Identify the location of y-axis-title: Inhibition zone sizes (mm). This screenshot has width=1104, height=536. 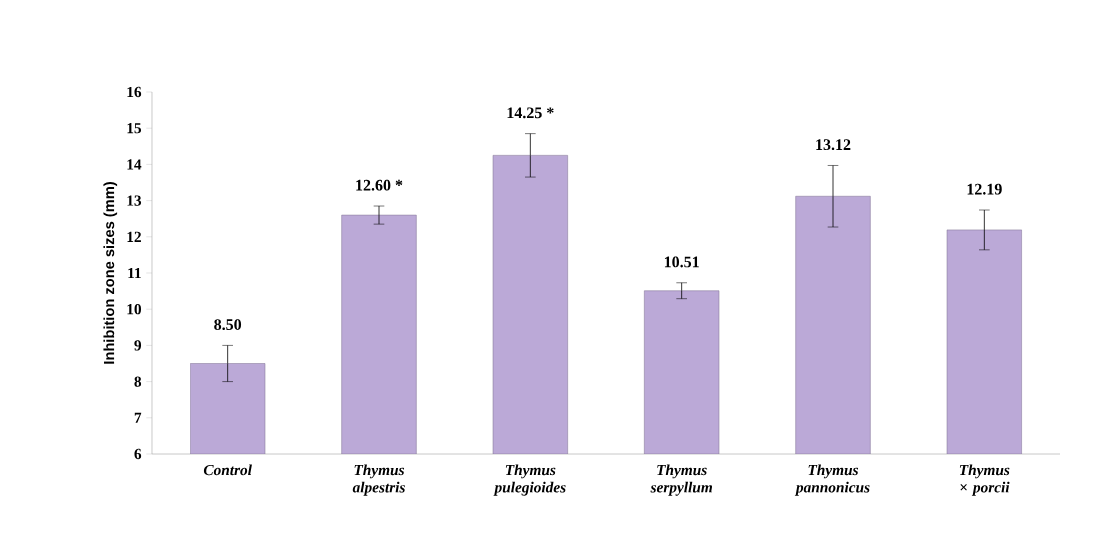
(110, 273).